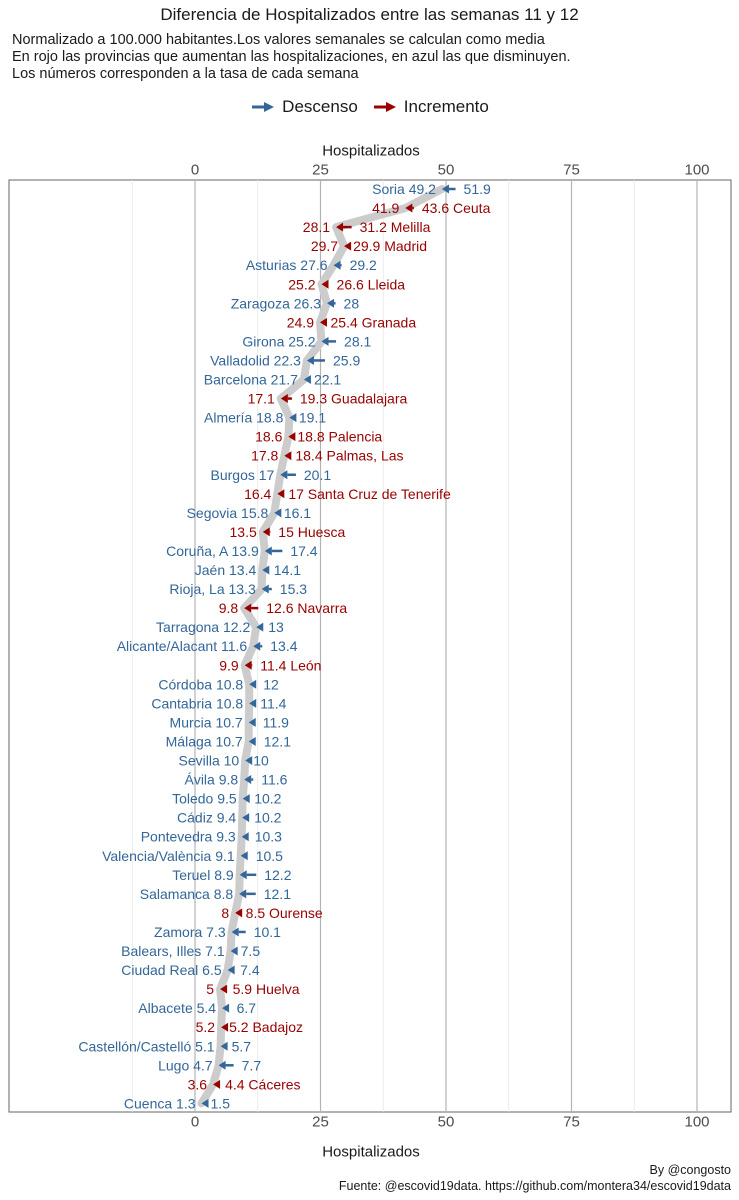 The width and height of the screenshot is (739, 1200). What do you see at coordinates (267, 932) in the screenshot?
I see `label-w12-Zamora: 10.1` at bounding box center [267, 932].